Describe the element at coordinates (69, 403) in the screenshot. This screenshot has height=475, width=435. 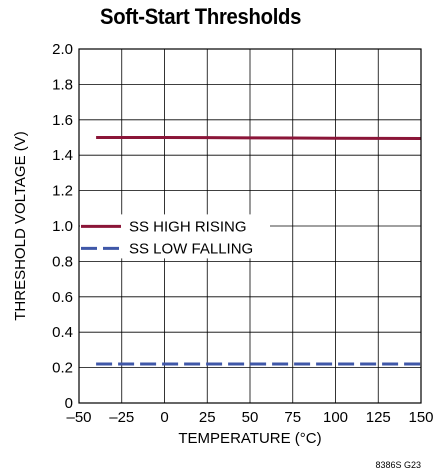
I see `y-tick-label: 0` at that location.